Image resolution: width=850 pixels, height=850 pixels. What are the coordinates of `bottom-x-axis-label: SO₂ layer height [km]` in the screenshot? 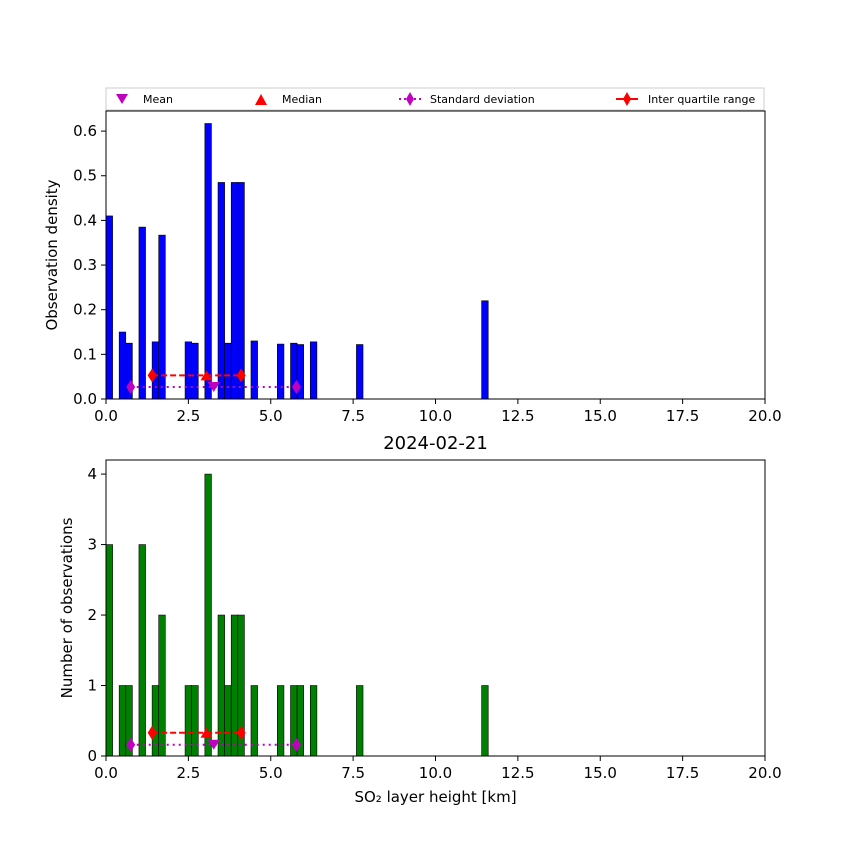 It's located at (435, 797).